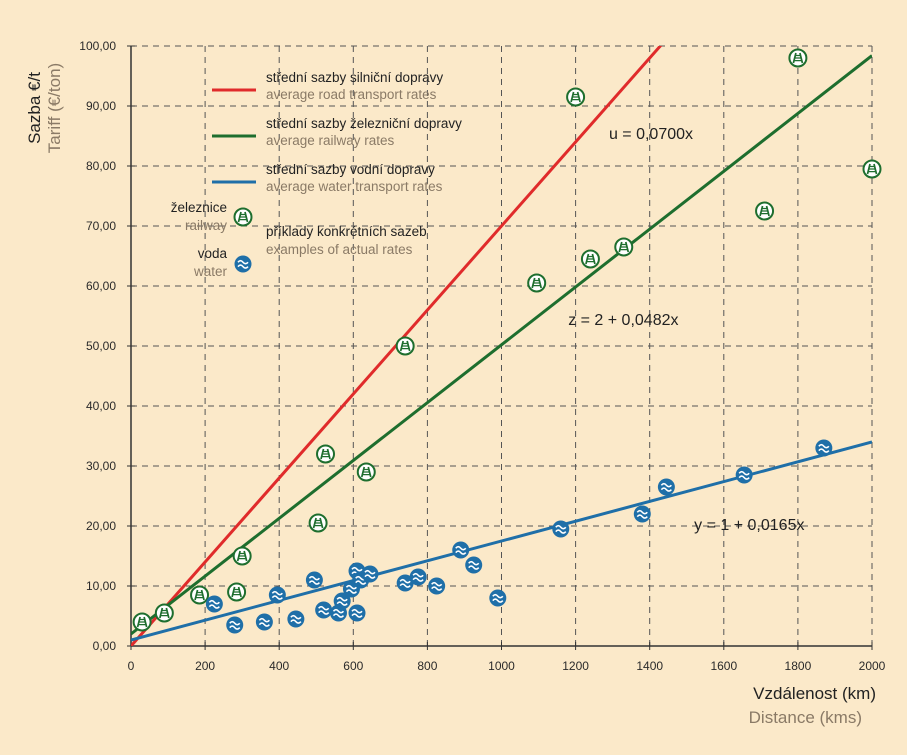 The height and width of the screenshot is (755, 907). What do you see at coordinates (723, 666) in the screenshot?
I see `x-tick-label: 1600` at bounding box center [723, 666].